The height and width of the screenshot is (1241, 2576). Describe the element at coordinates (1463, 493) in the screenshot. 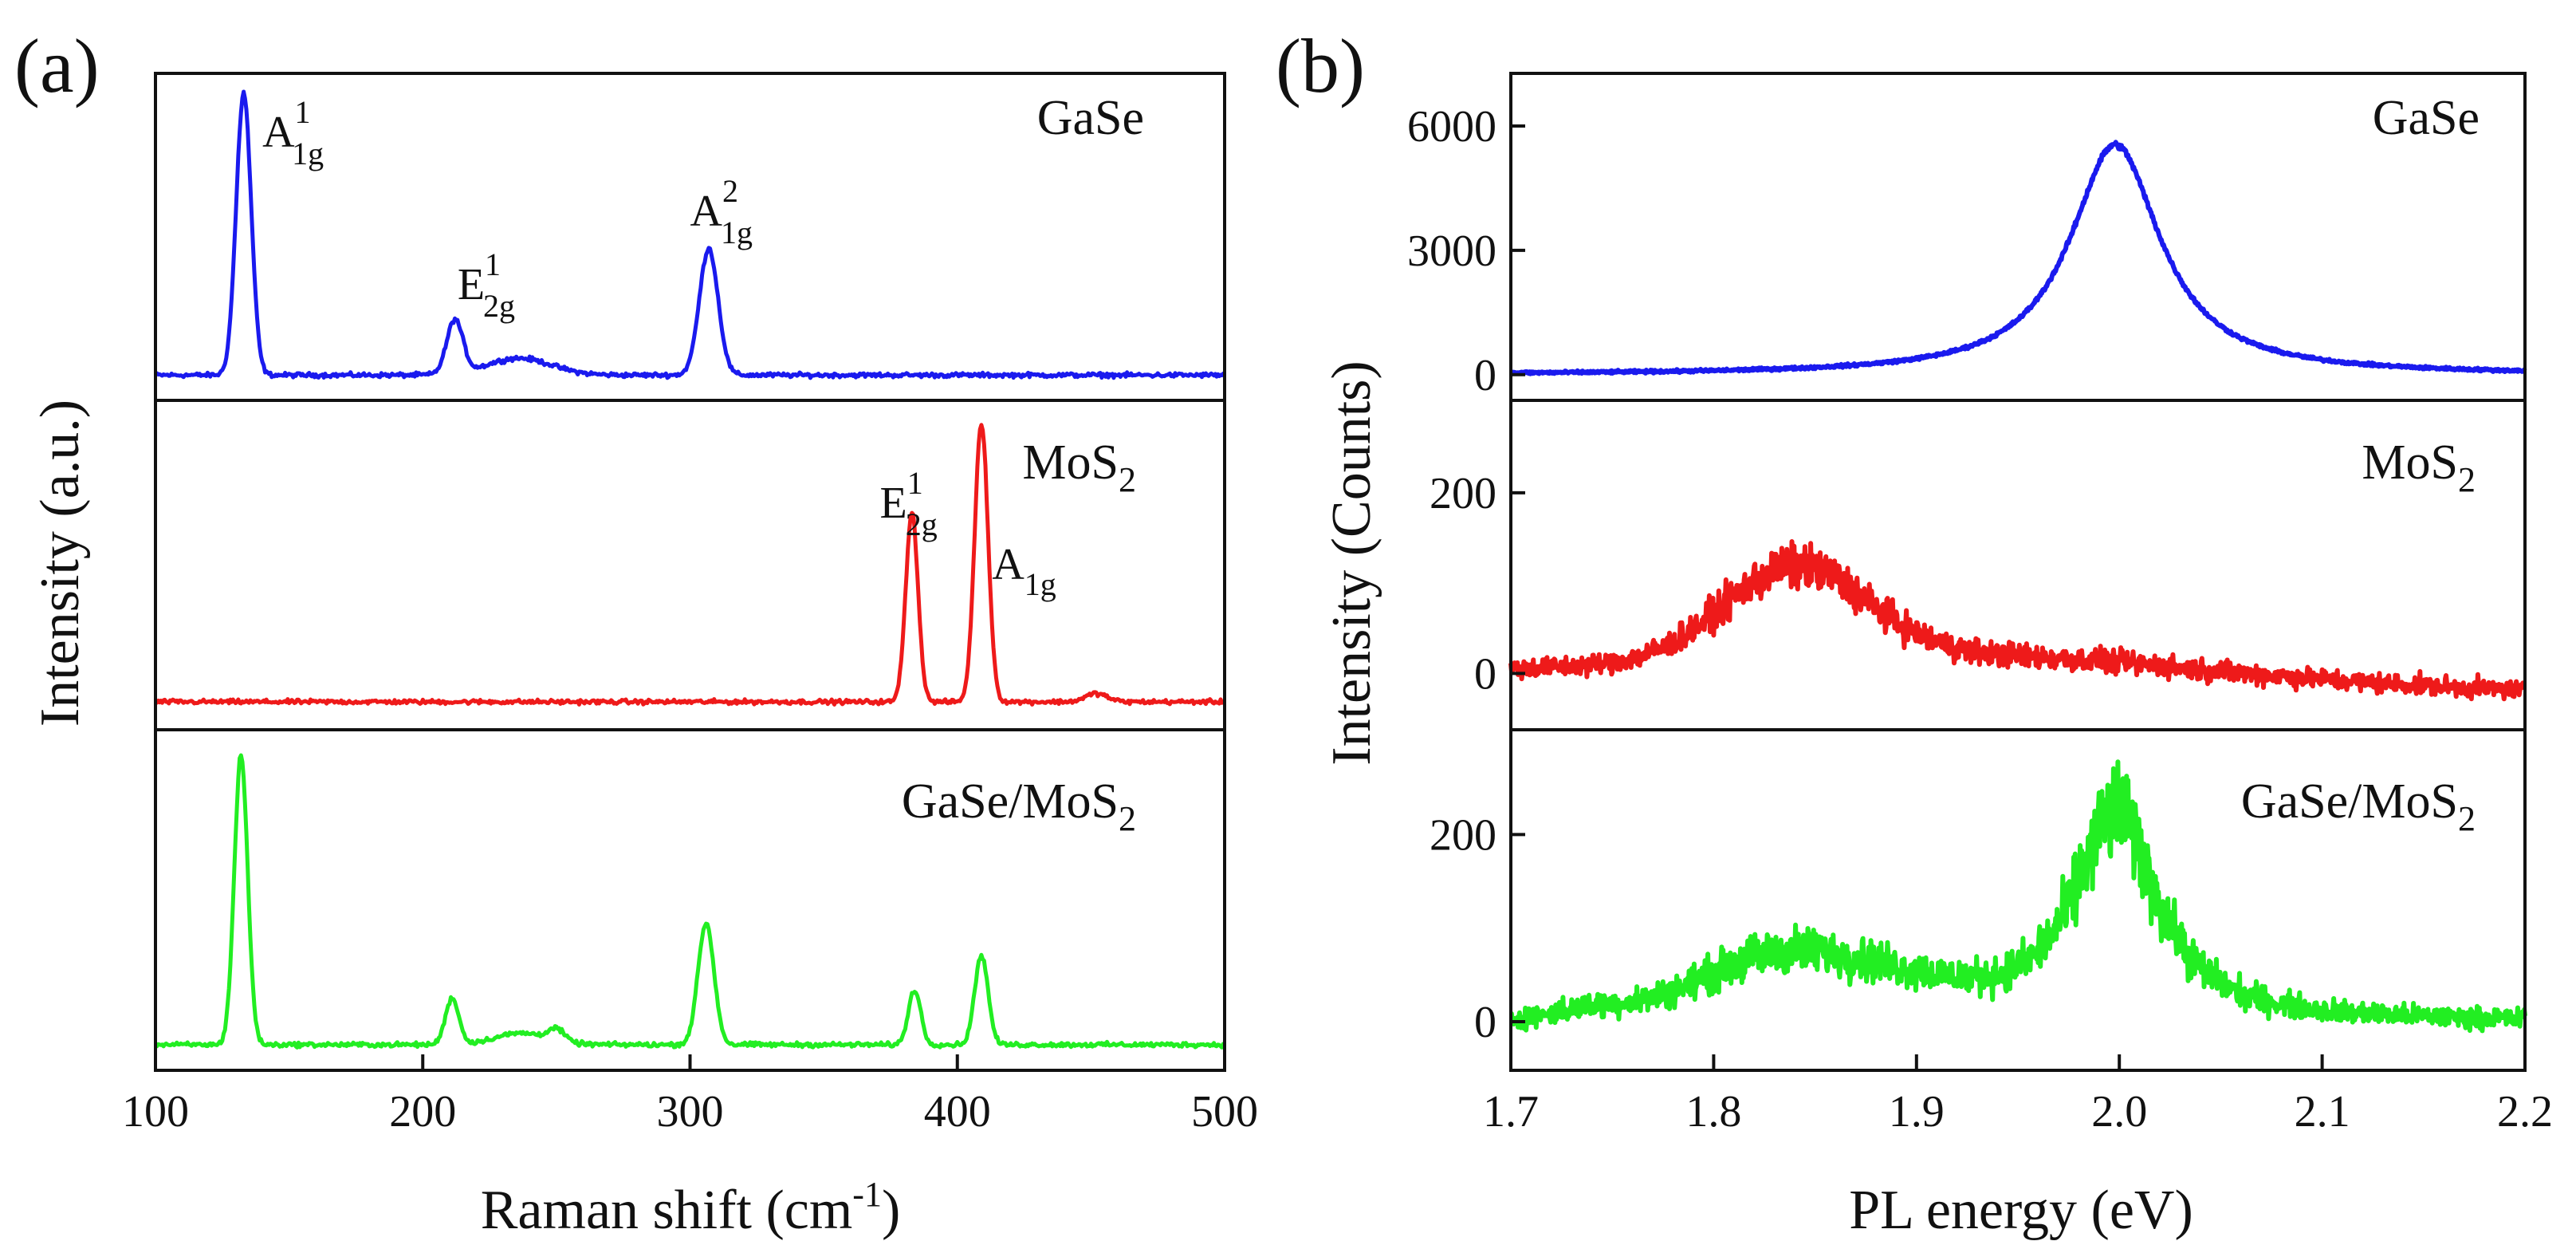

I see `b-ytick-label-1-1: 200` at that location.